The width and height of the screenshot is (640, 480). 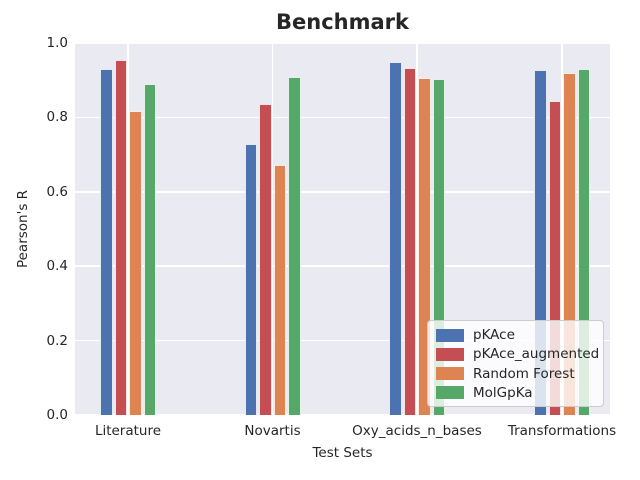 I want to click on legend-item: Random Forest, so click(x=515, y=374).